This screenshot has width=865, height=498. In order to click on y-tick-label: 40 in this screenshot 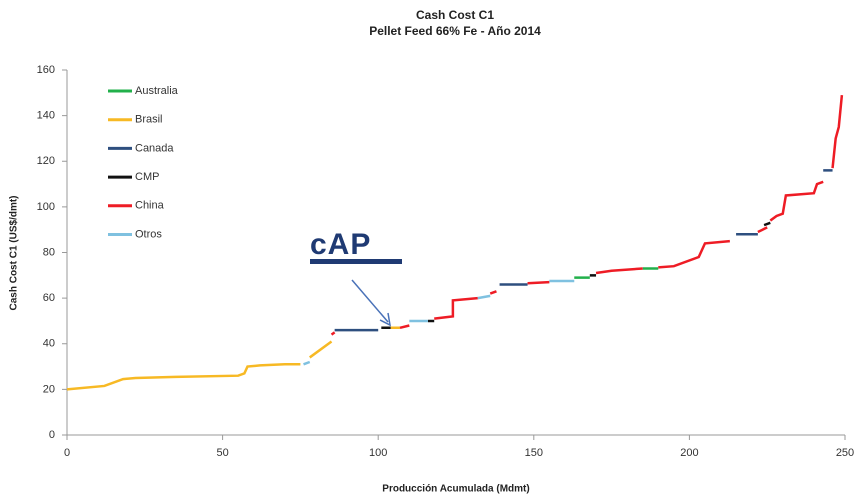, I will do `click(49, 344)`.